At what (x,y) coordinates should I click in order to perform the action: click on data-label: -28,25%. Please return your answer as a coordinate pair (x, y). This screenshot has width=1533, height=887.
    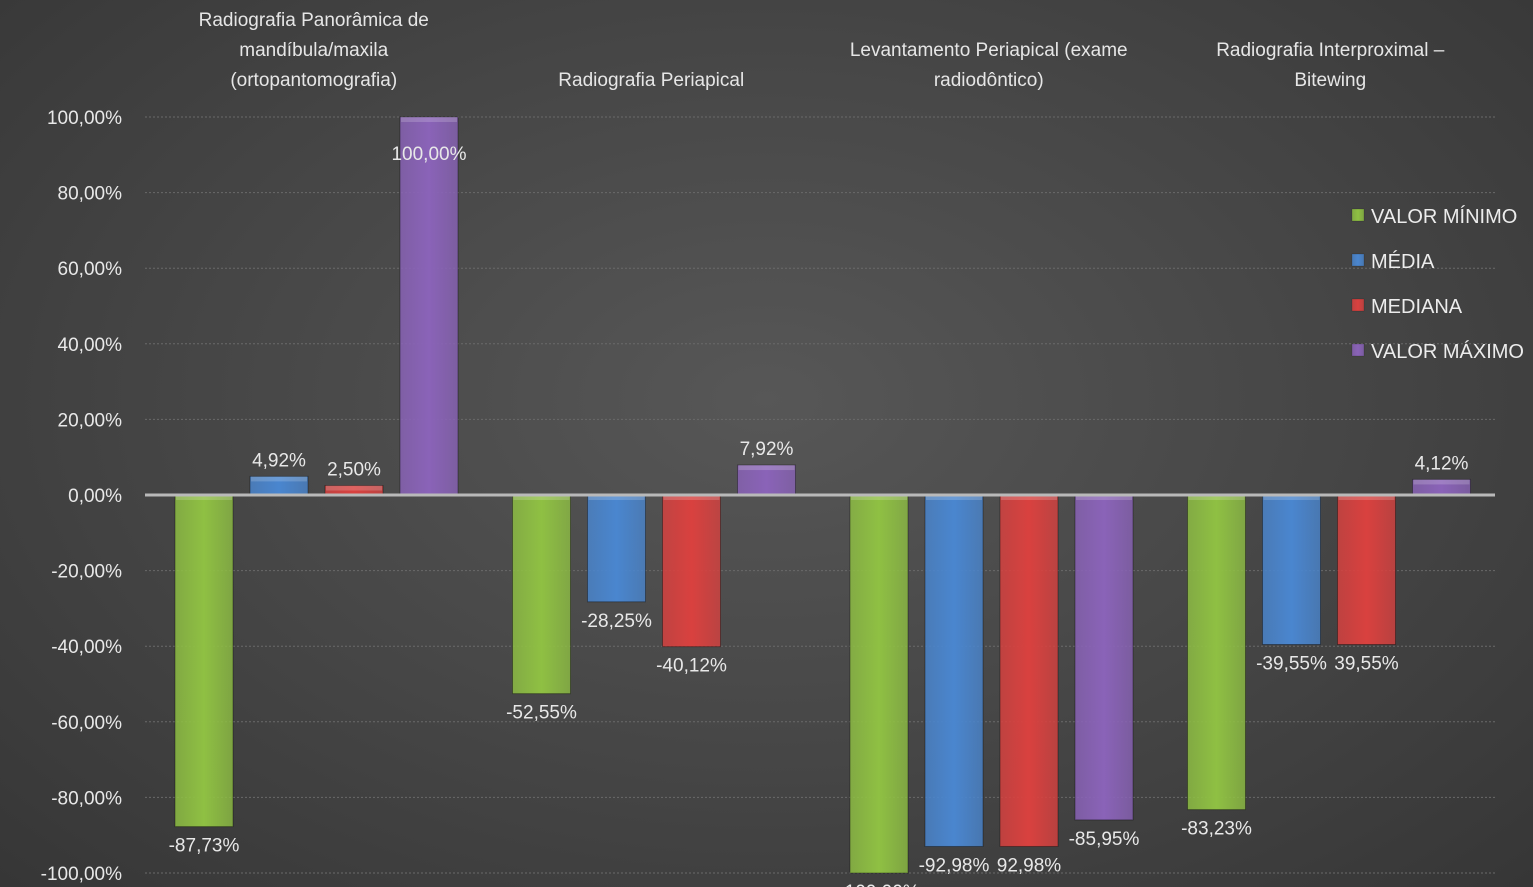
    Looking at the image, I should click on (616, 621).